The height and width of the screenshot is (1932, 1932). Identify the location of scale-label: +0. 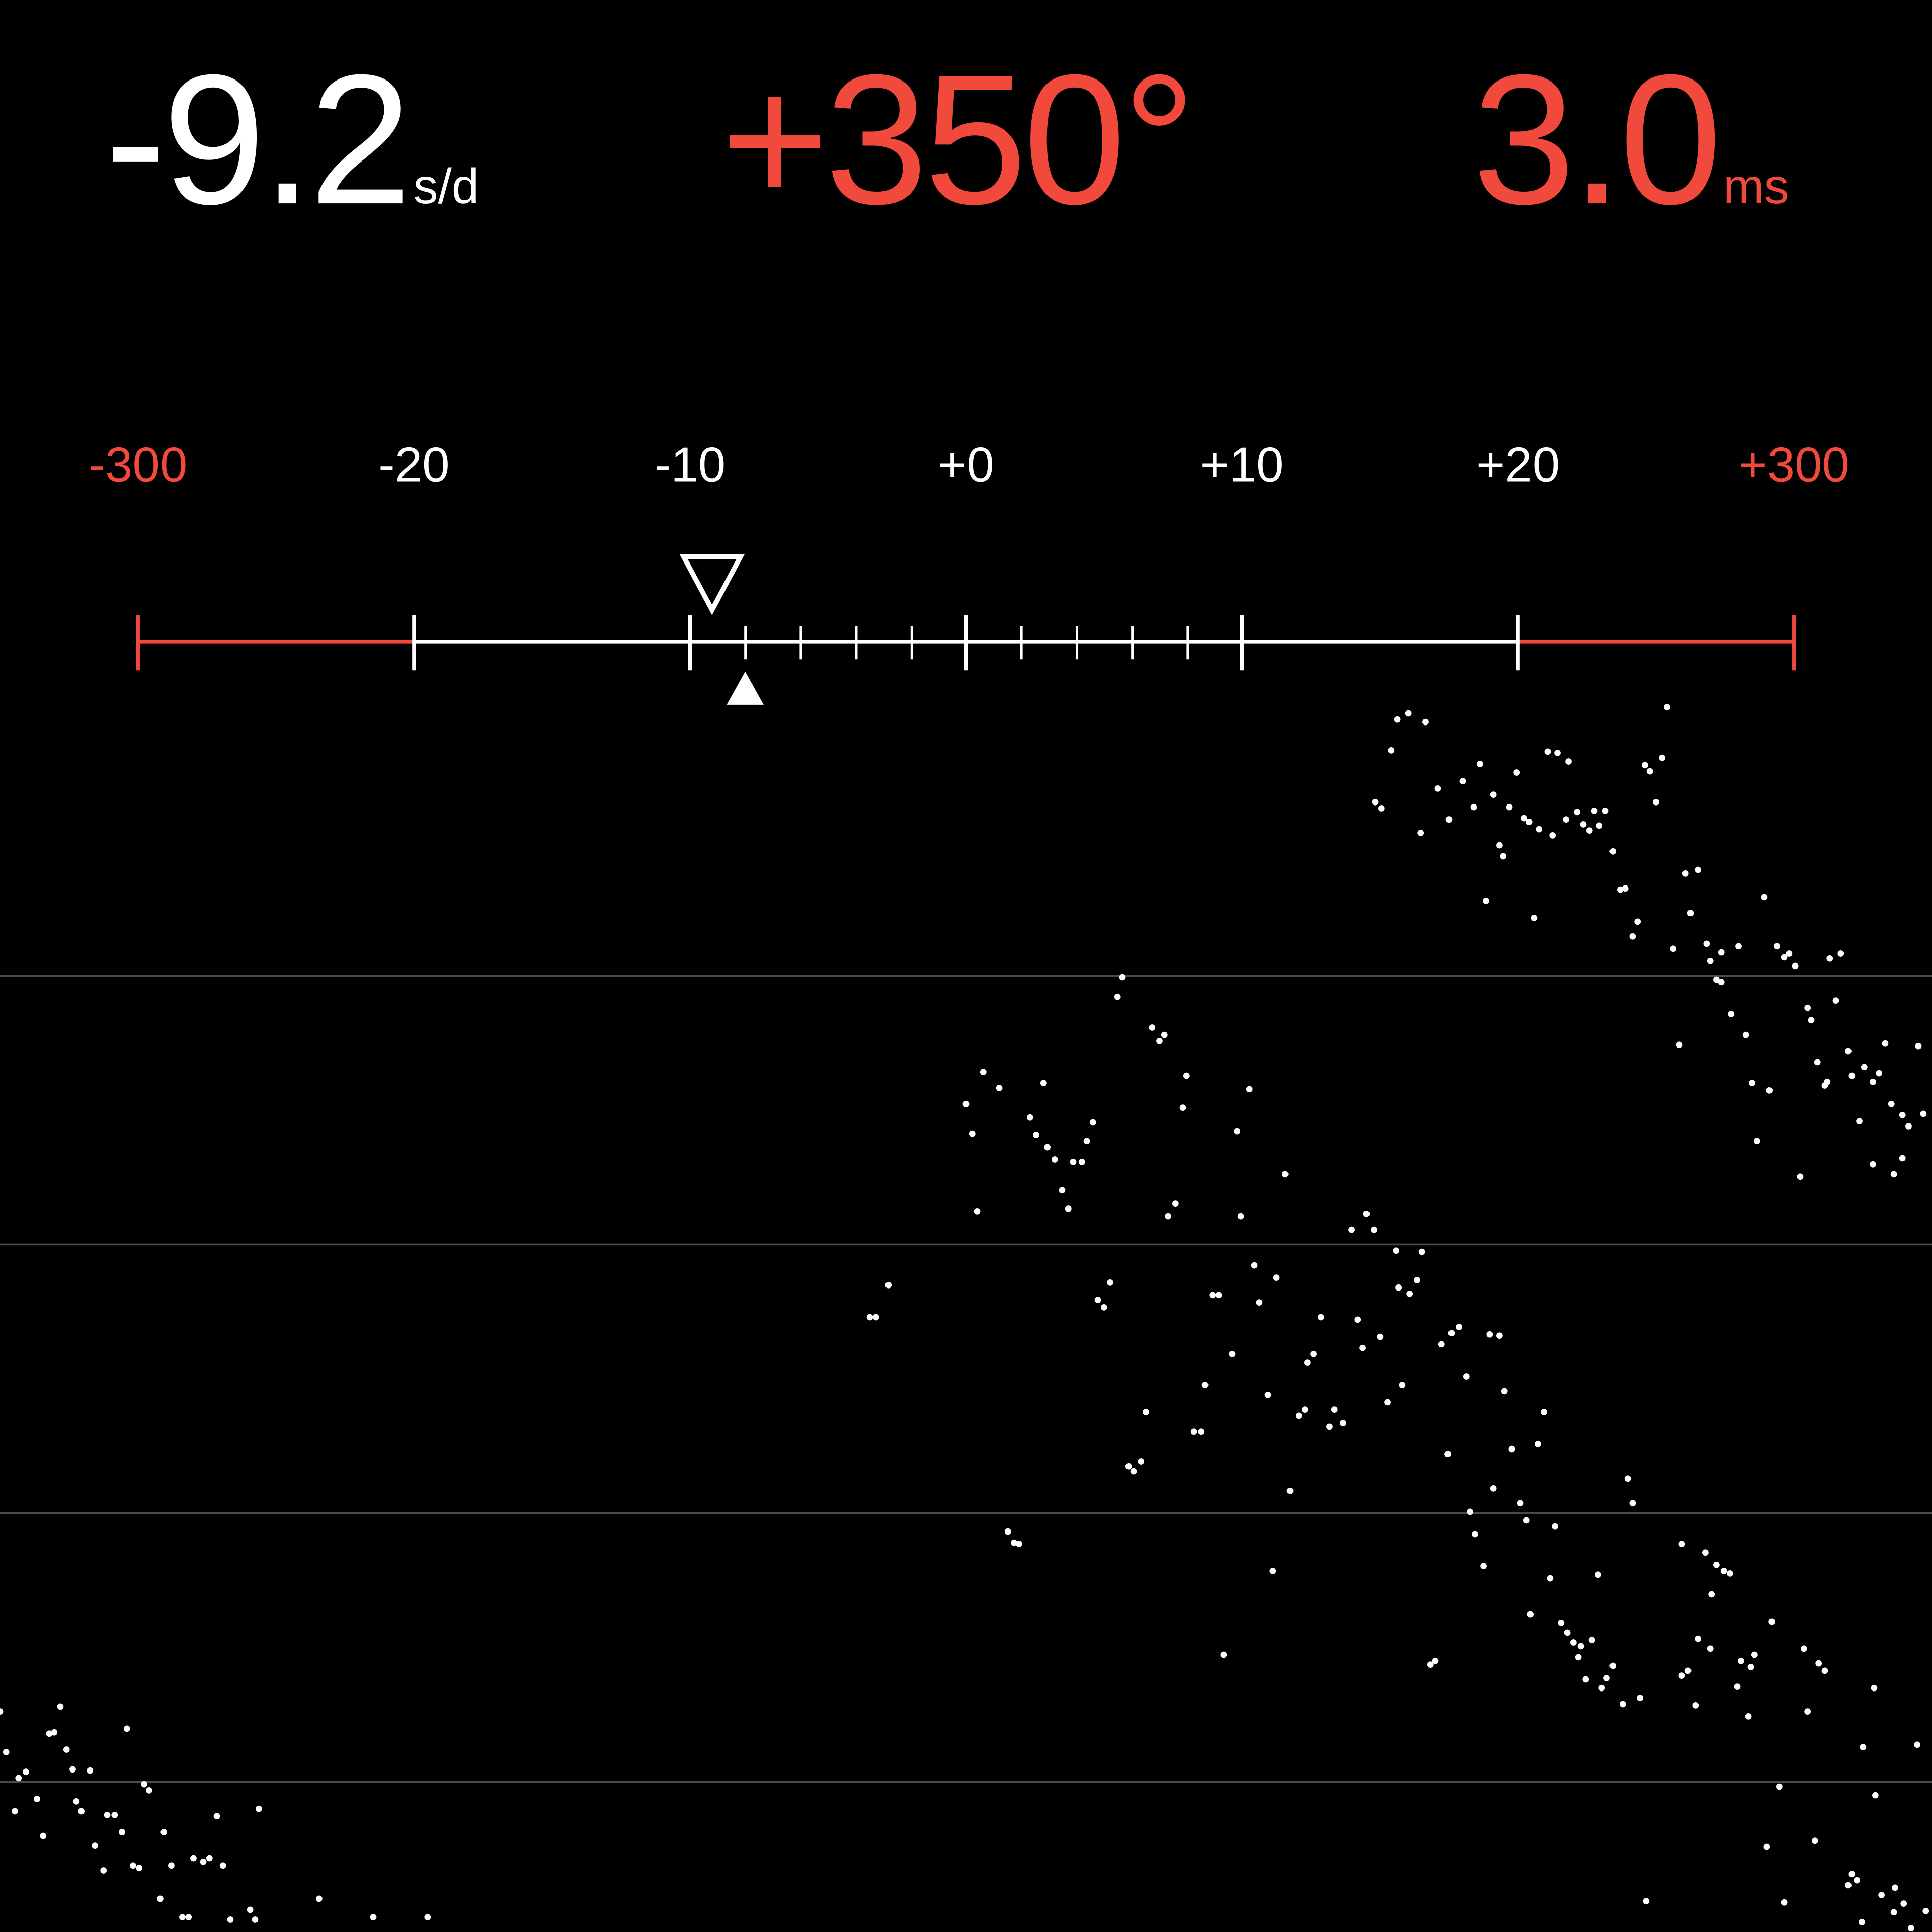
(966, 466).